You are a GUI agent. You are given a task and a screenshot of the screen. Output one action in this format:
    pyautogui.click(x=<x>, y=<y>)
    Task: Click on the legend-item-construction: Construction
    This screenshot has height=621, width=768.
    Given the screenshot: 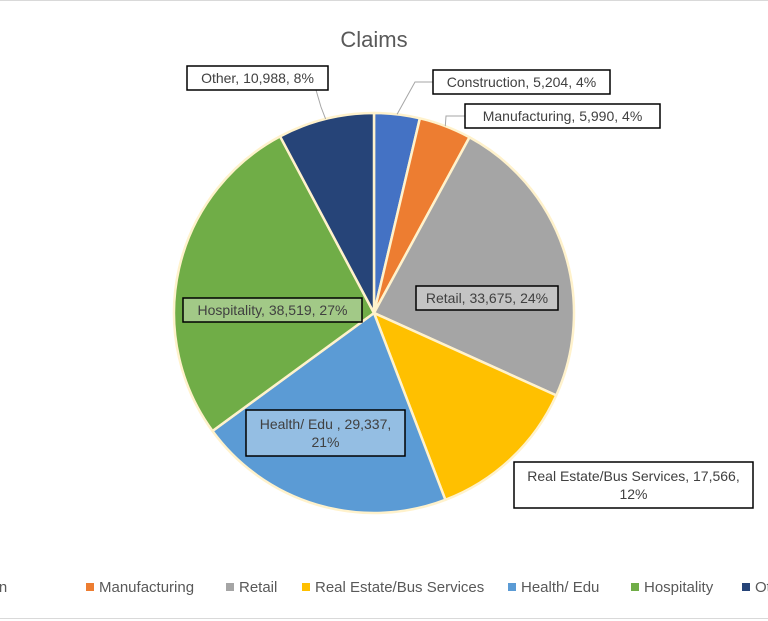 What is the action you would take?
    pyautogui.click(x=3, y=587)
    